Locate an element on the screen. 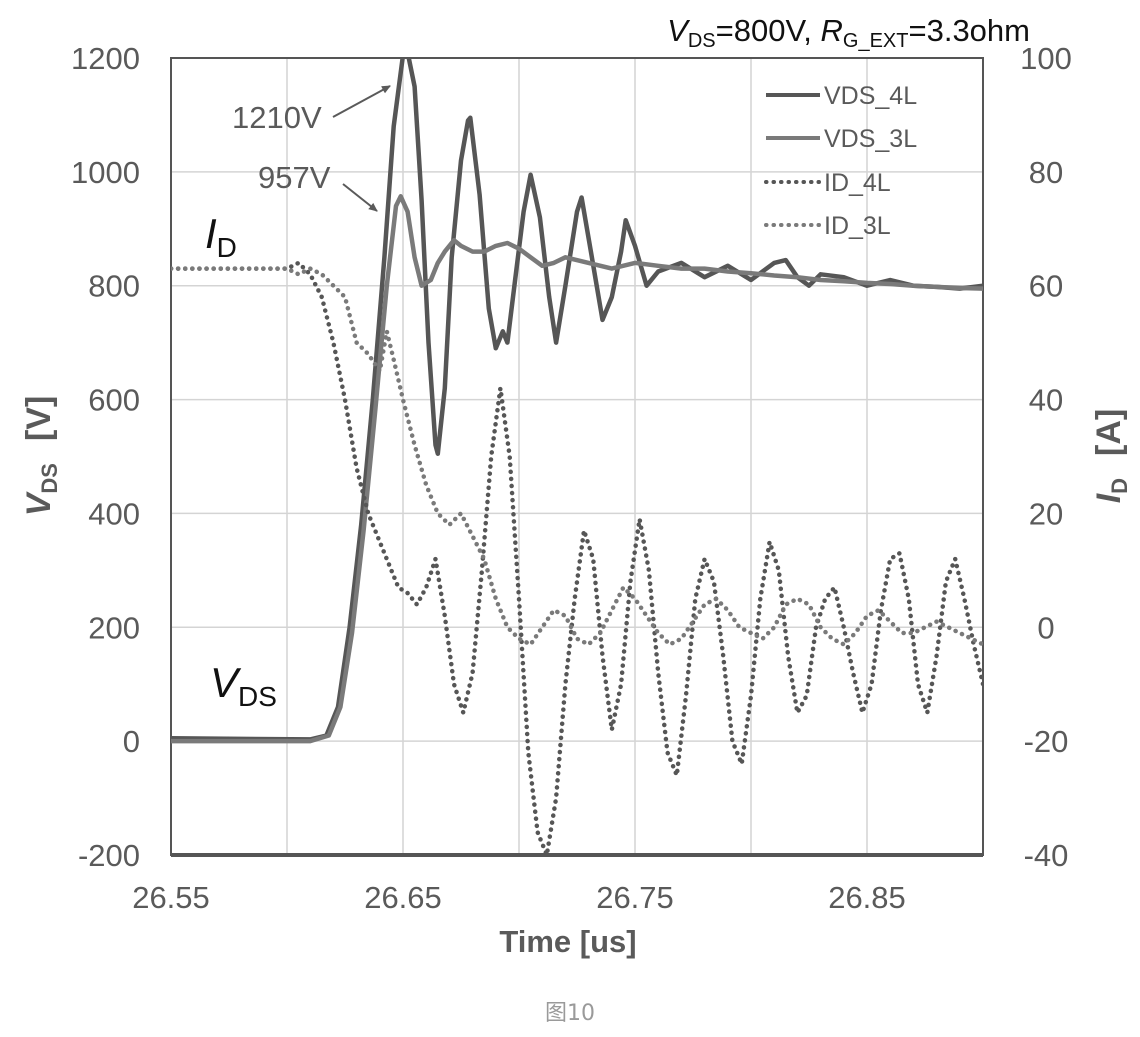  x-tick-label: 26.55 is located at coordinates (171, 897).